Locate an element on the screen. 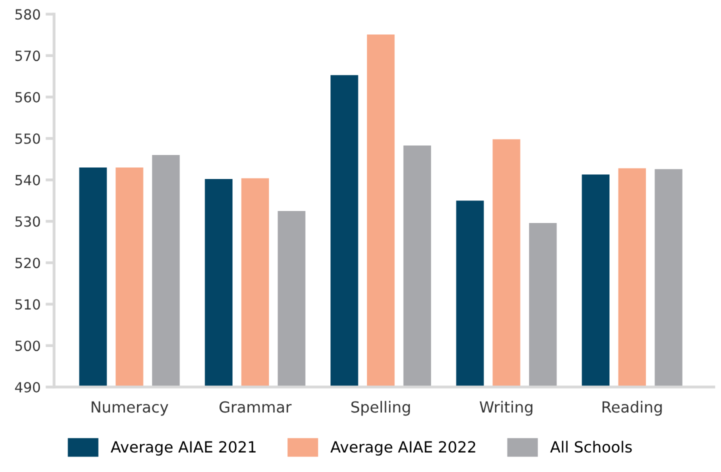 This screenshot has width=721, height=472. y-tick-label: 520 is located at coordinates (27, 263).